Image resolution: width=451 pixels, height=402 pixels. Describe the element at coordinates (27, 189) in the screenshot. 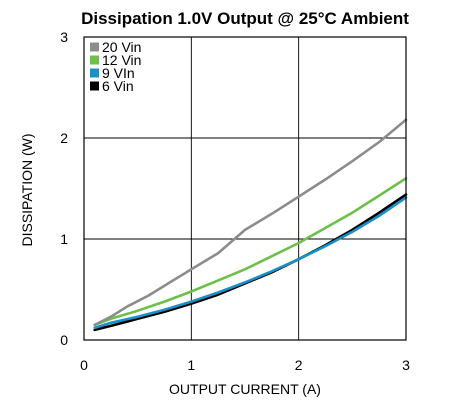

I see `y-axis-label: DISSIPATION (W)` at that location.